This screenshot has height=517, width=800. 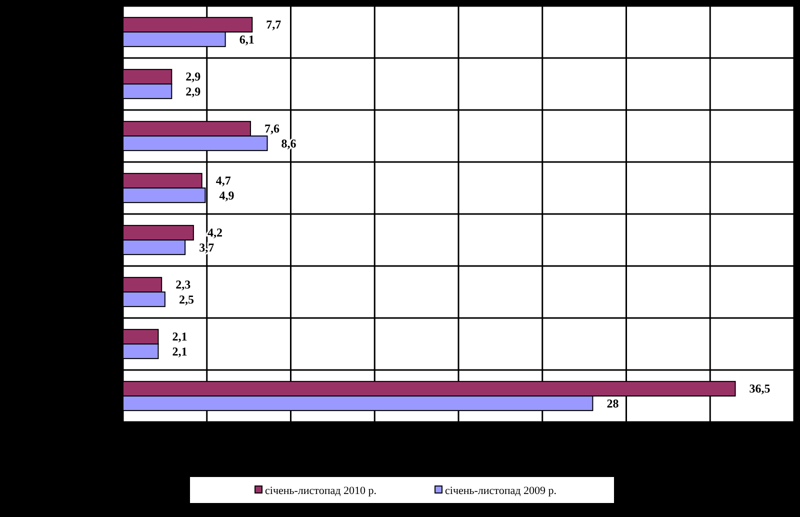 What do you see at coordinates (226, 195) in the screenshot?
I see `data-label: 4,9` at bounding box center [226, 195].